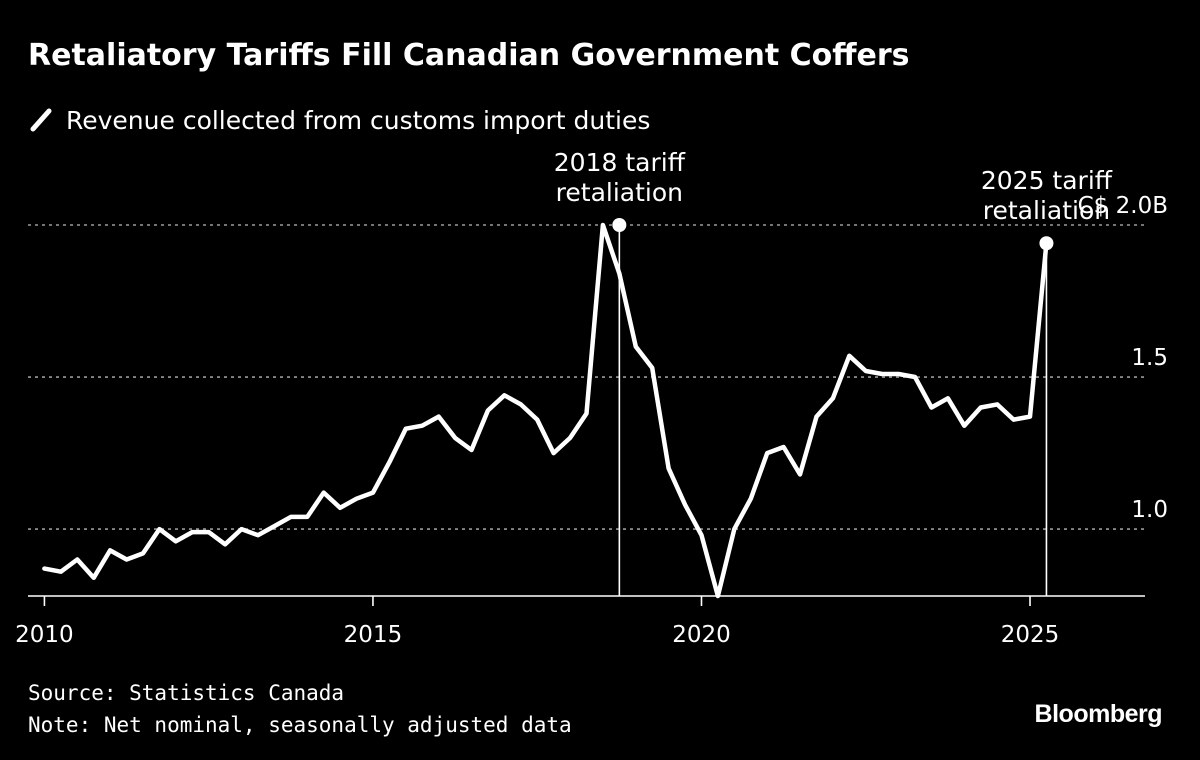  Describe the element at coordinates (373, 635) in the screenshot. I see `x-tick-label: 2015` at that location.